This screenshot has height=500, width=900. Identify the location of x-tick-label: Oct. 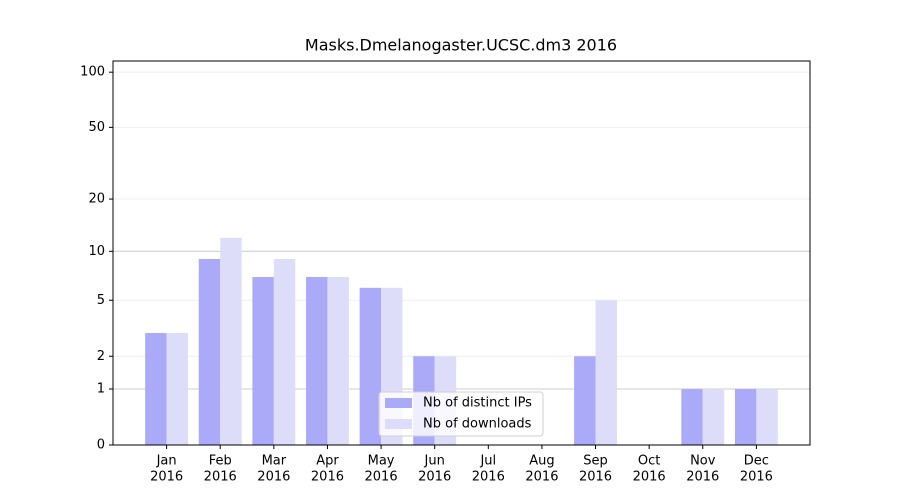
(649, 461).